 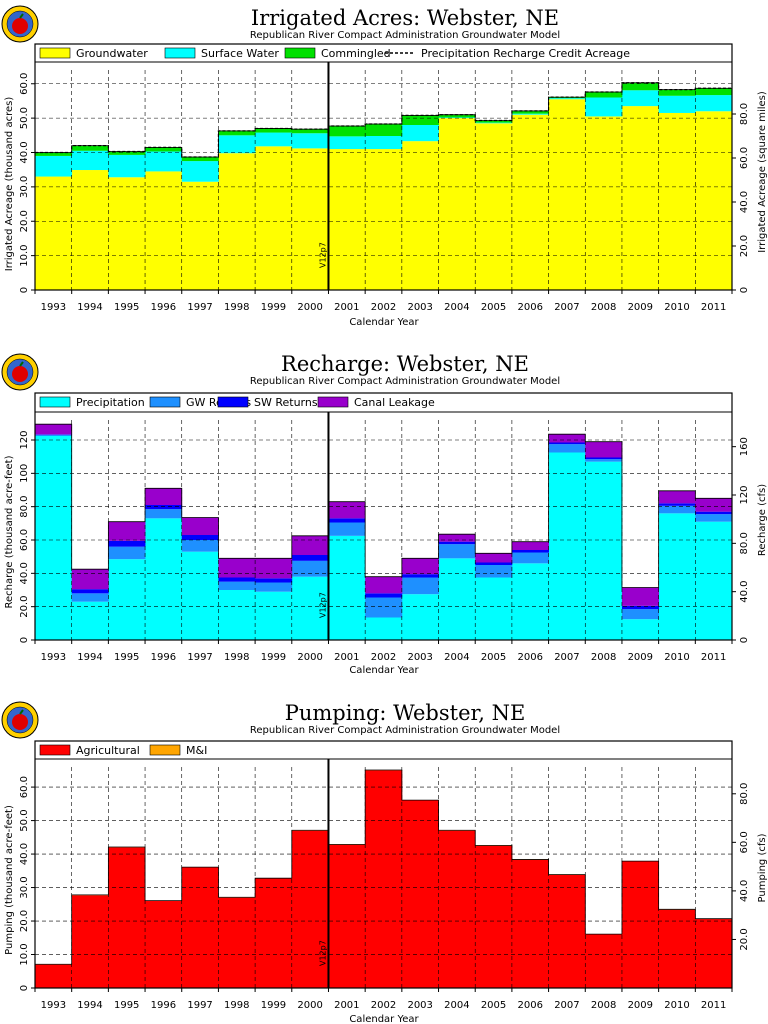 What do you see at coordinates (744, 592) in the screenshot?
I see `y-tick-label-right: 40.0` at bounding box center [744, 592].